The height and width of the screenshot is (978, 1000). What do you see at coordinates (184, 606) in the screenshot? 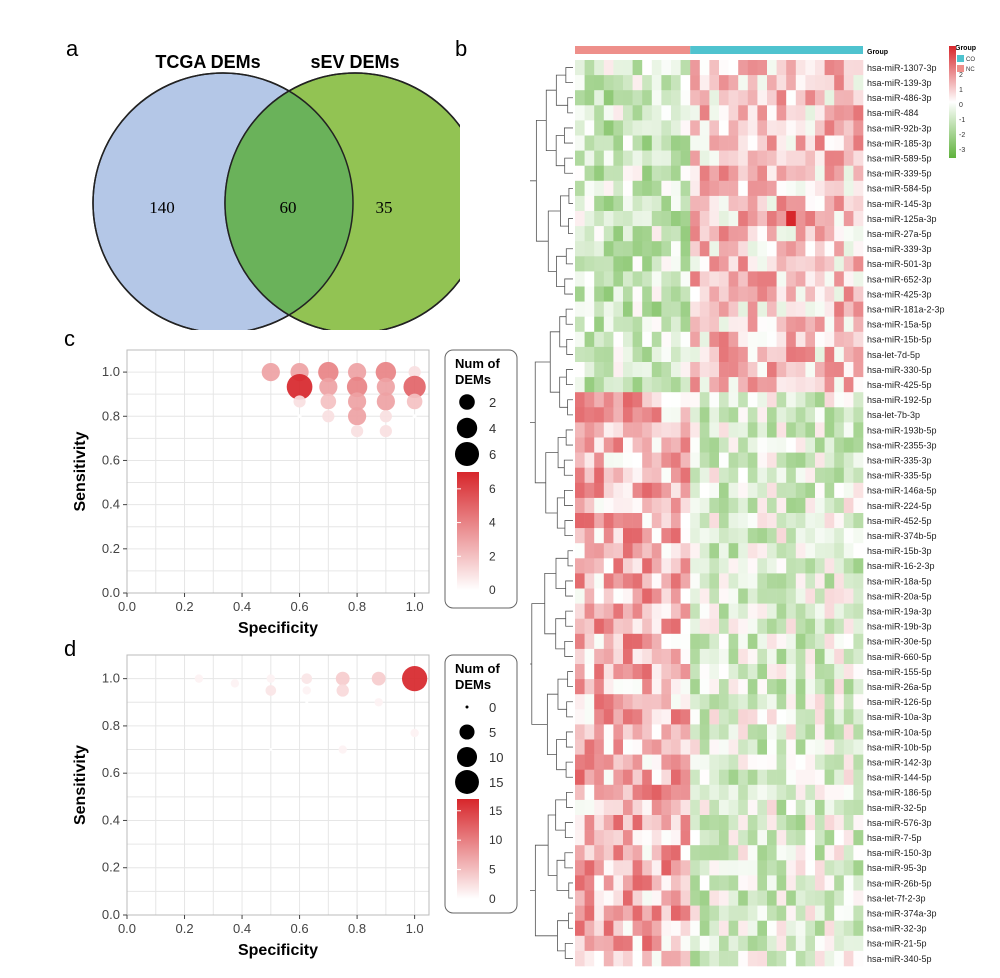
I see `x-tick-label: 0.2` at bounding box center [184, 606].